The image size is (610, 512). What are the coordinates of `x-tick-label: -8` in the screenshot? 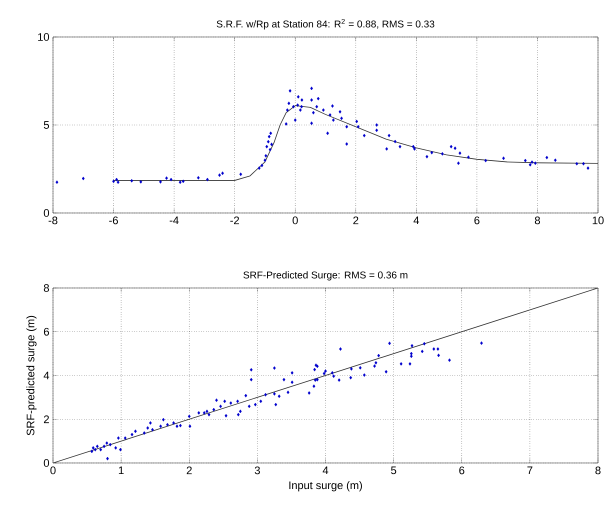 It's located at (53, 220).